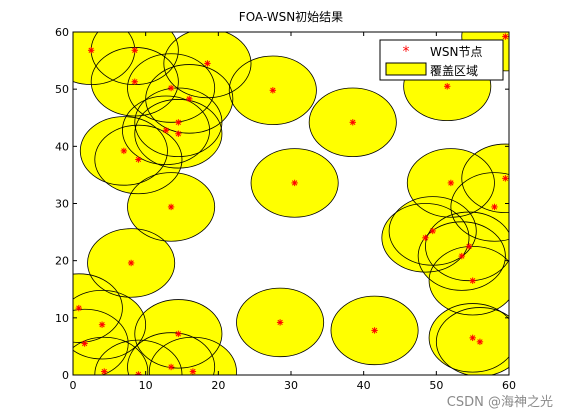  What do you see at coordinates (62, 318) in the screenshot?
I see `y-tick-label: 10` at bounding box center [62, 318].